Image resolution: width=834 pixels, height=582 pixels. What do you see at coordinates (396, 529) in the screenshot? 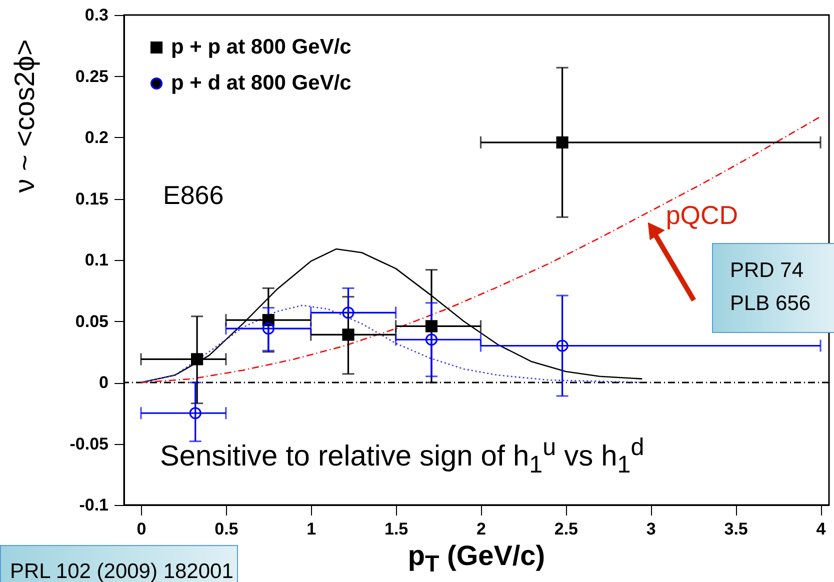
I see `x-tick-label: 1.5` at bounding box center [396, 529].